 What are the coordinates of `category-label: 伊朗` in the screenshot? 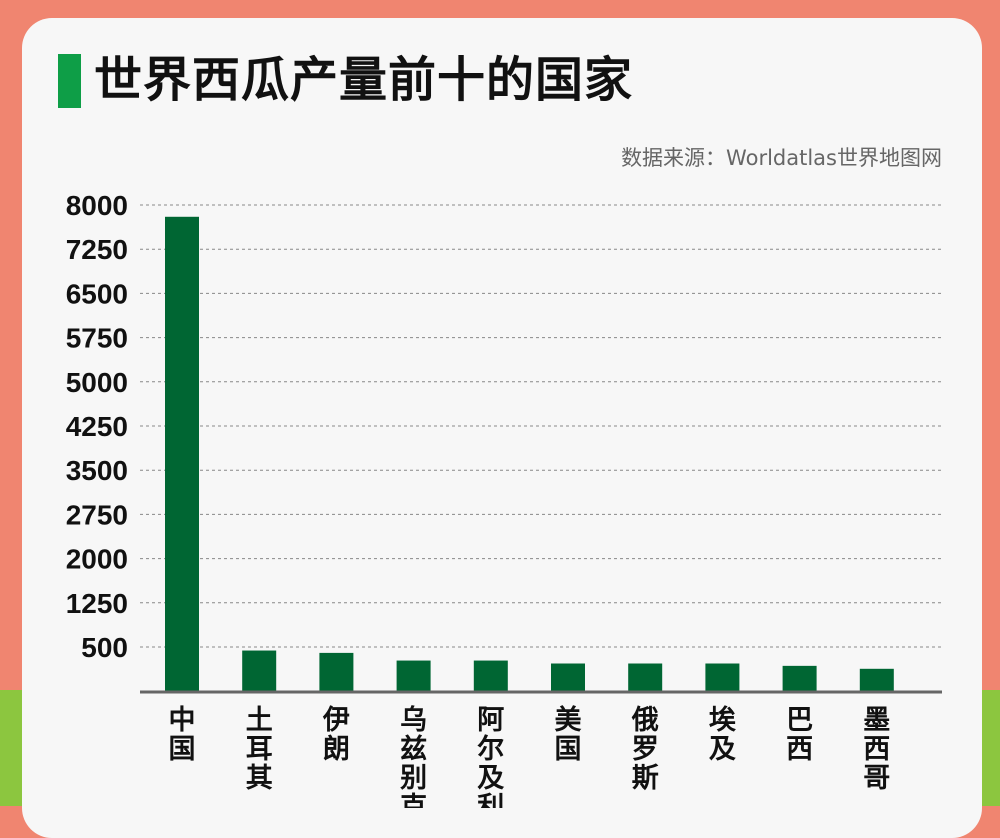 It's located at (336, 735).